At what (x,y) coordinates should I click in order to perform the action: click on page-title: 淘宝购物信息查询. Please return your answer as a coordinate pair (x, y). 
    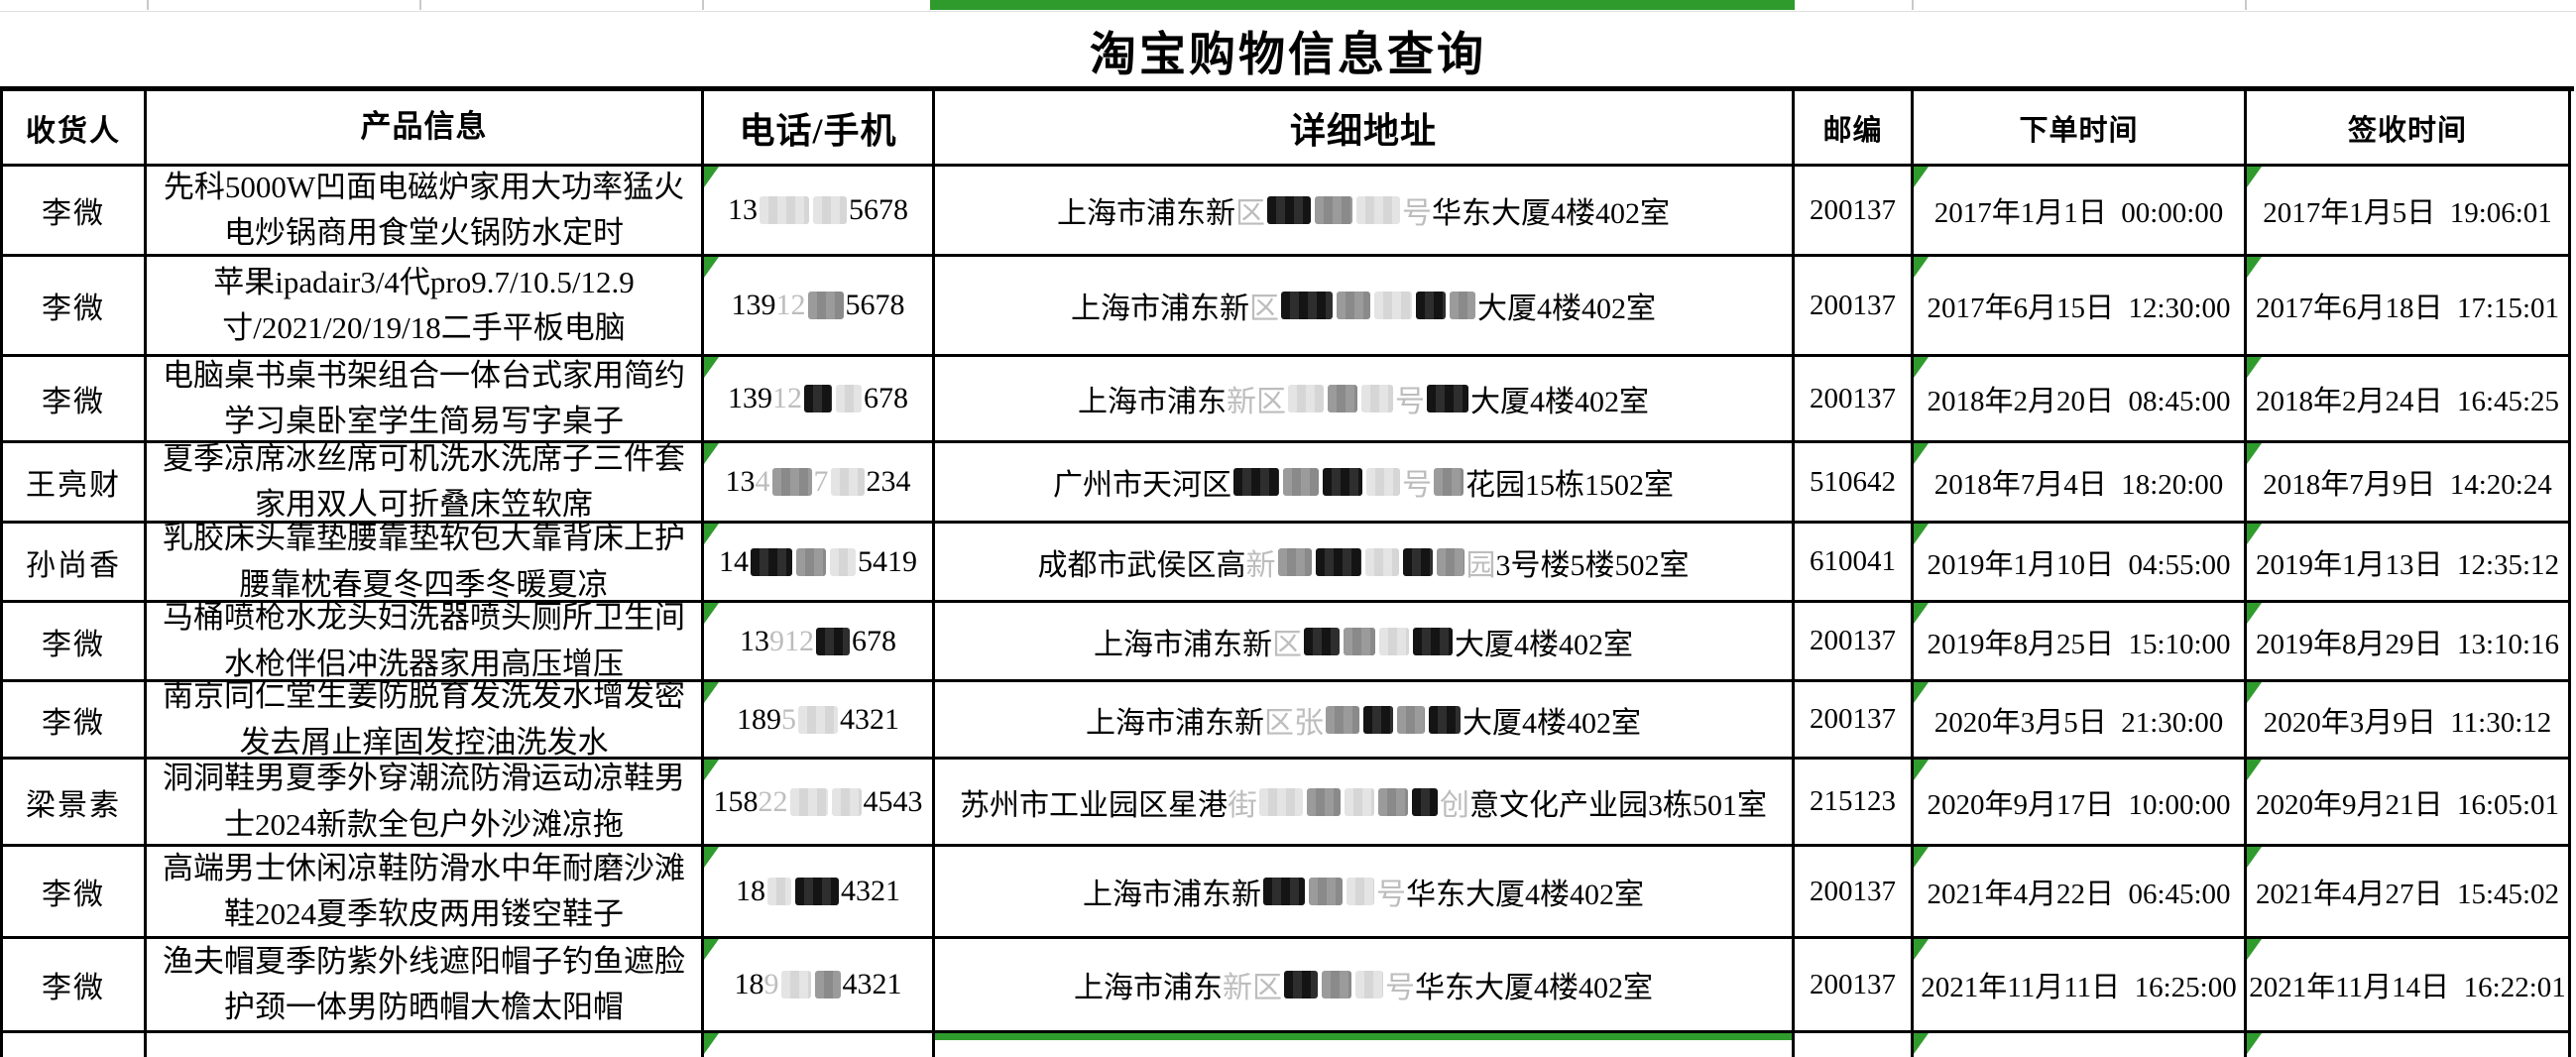
    Looking at the image, I should click on (1288, 55).